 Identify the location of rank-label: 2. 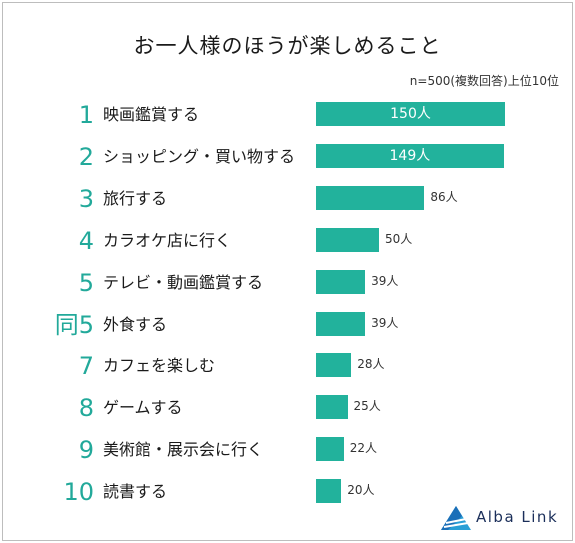
(86, 156).